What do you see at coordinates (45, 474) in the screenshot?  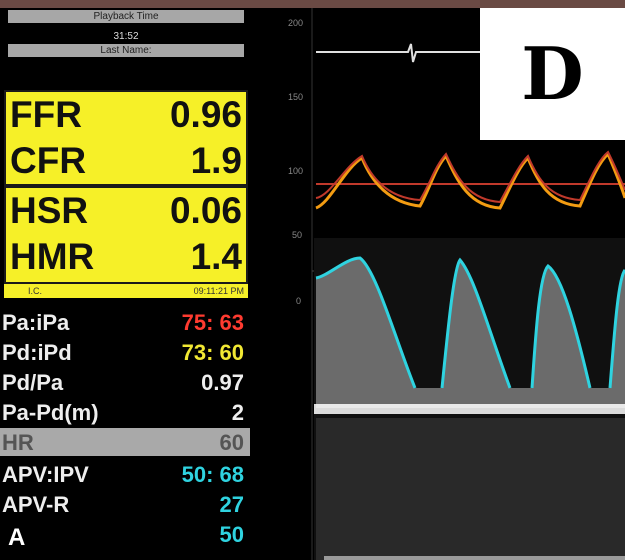 I see `apv-ipv-label: APV:IPV` at bounding box center [45, 474].